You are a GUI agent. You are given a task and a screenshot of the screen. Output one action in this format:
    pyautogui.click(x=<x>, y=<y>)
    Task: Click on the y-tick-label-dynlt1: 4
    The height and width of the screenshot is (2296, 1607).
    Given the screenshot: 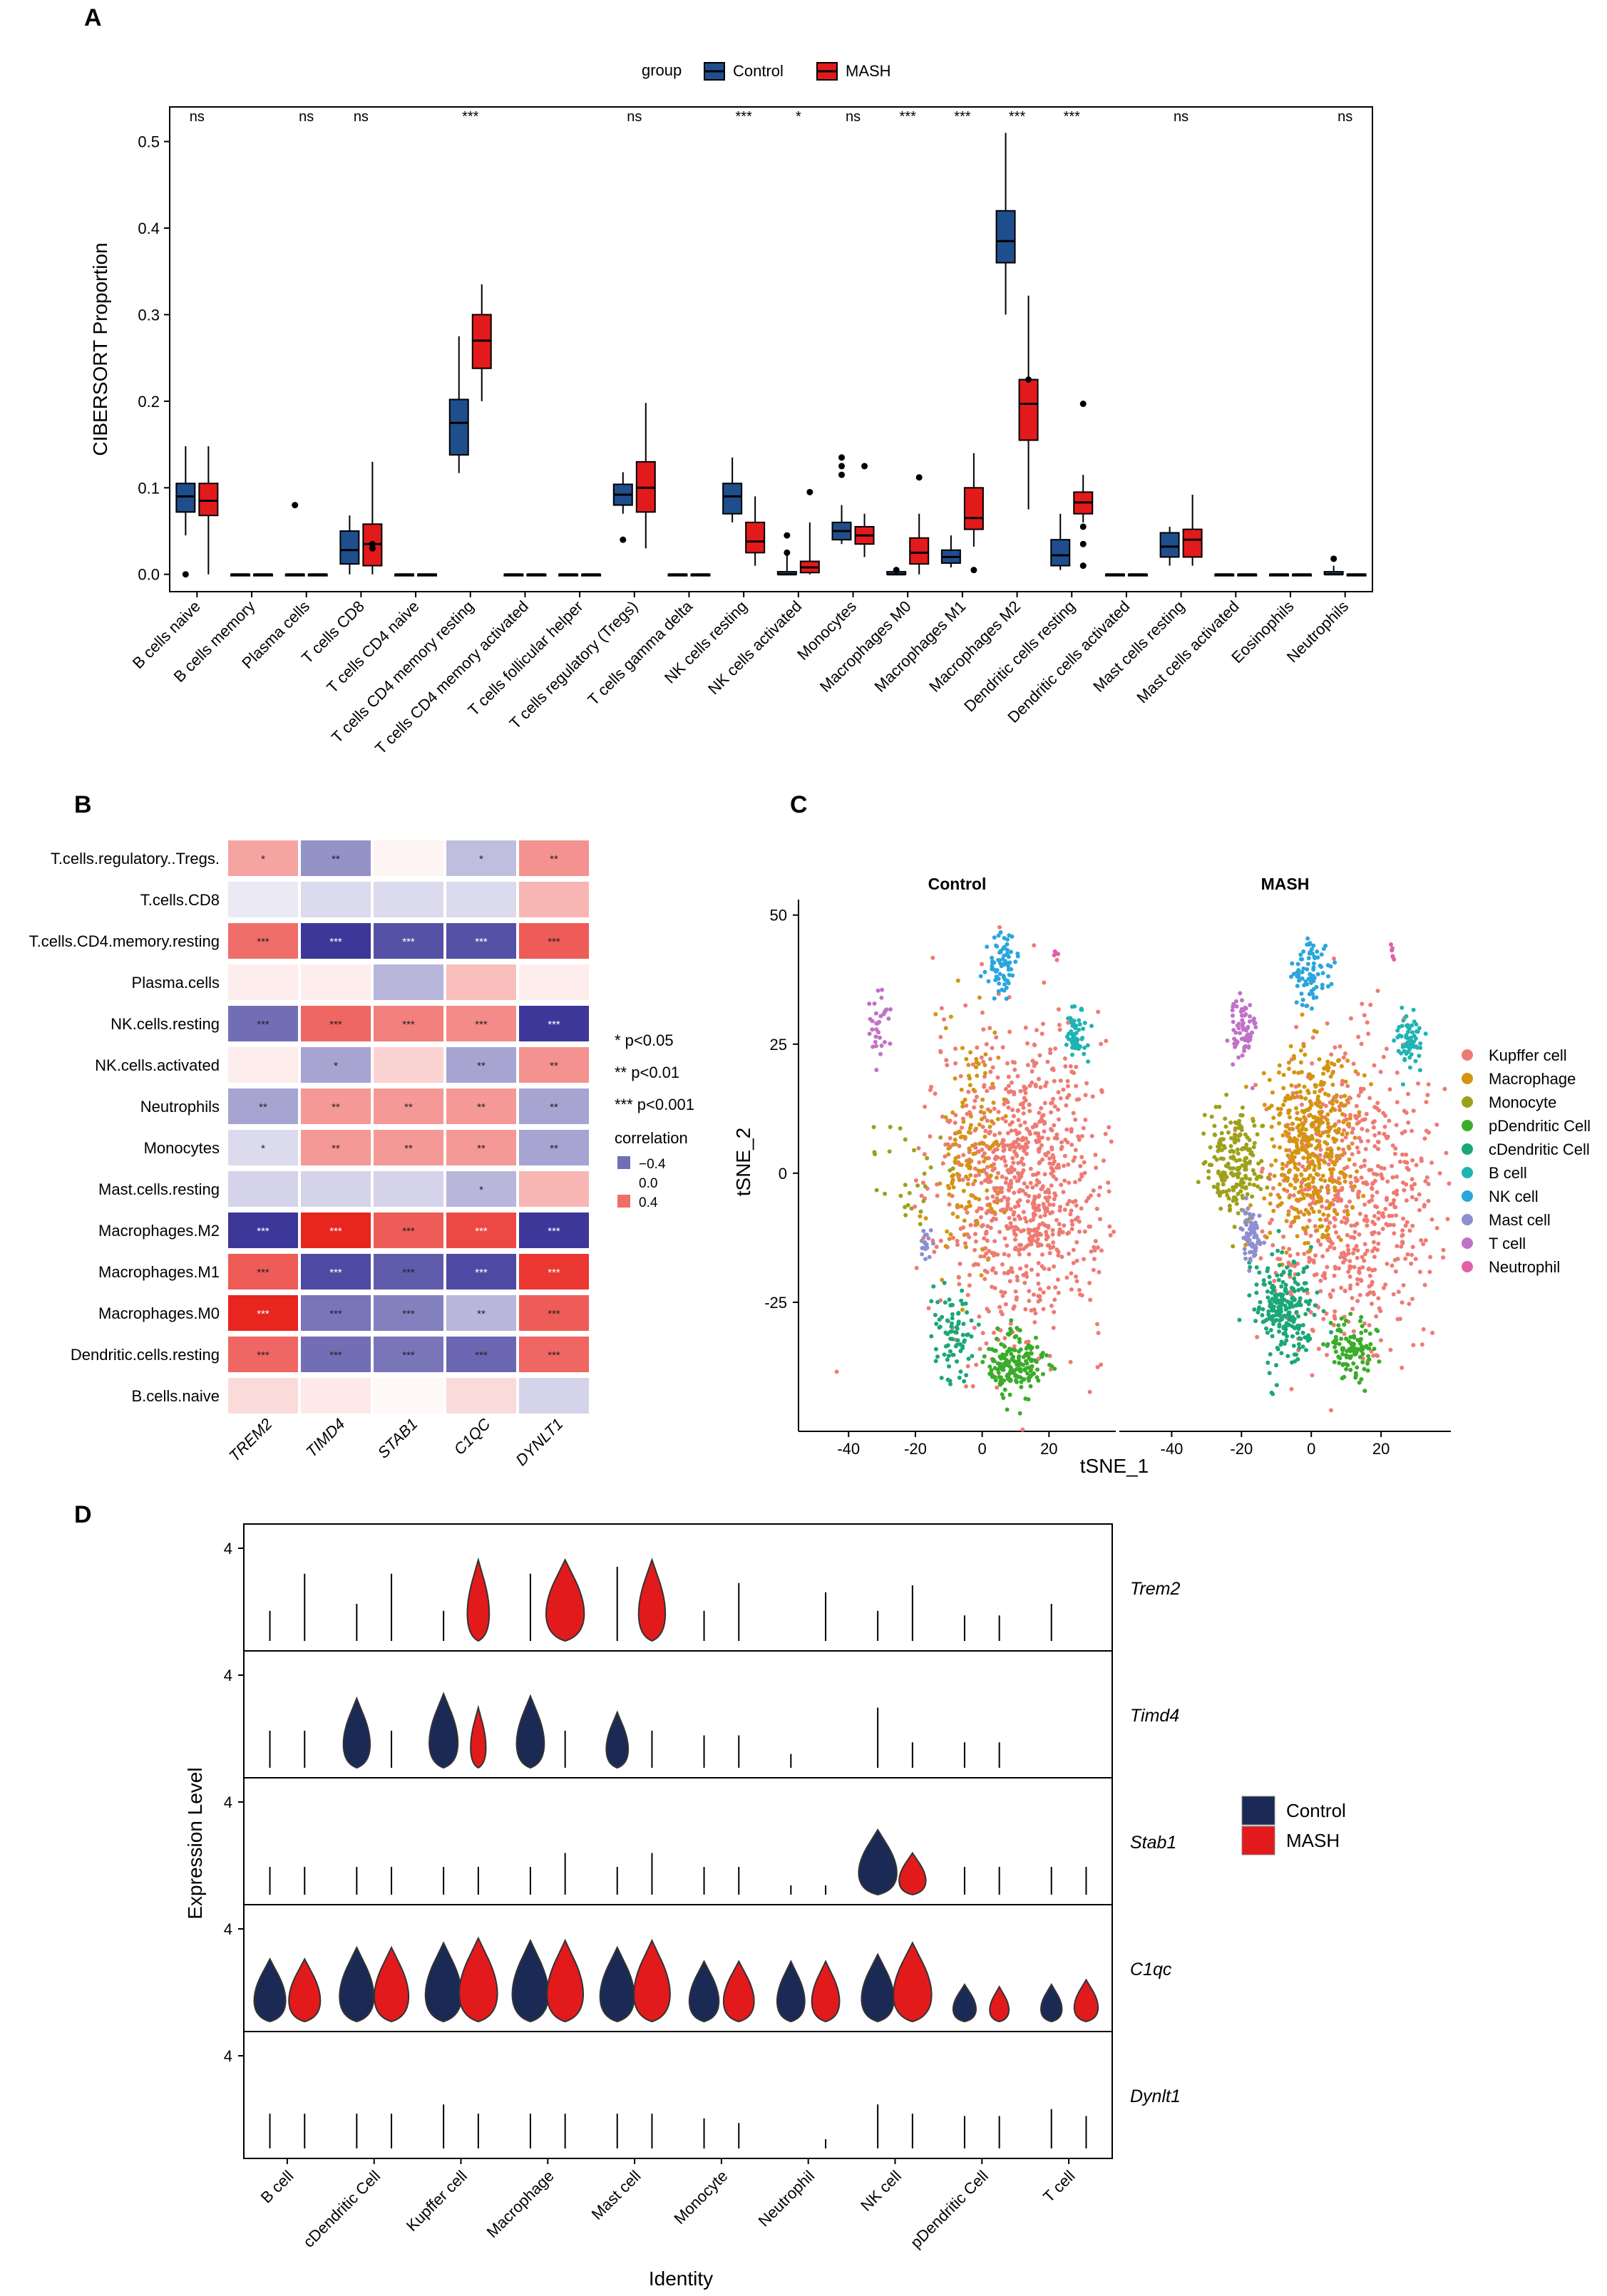 What is the action you would take?
    pyautogui.click(x=228, y=2056)
    